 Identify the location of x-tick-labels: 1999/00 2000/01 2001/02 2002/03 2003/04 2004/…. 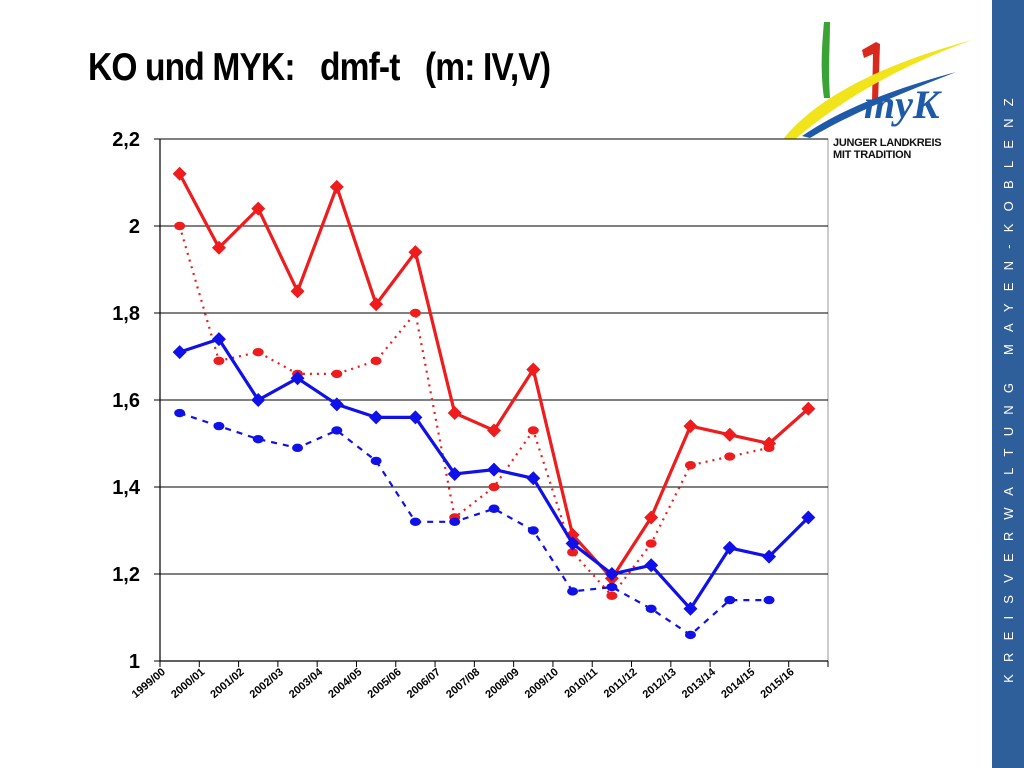
(463, 683).